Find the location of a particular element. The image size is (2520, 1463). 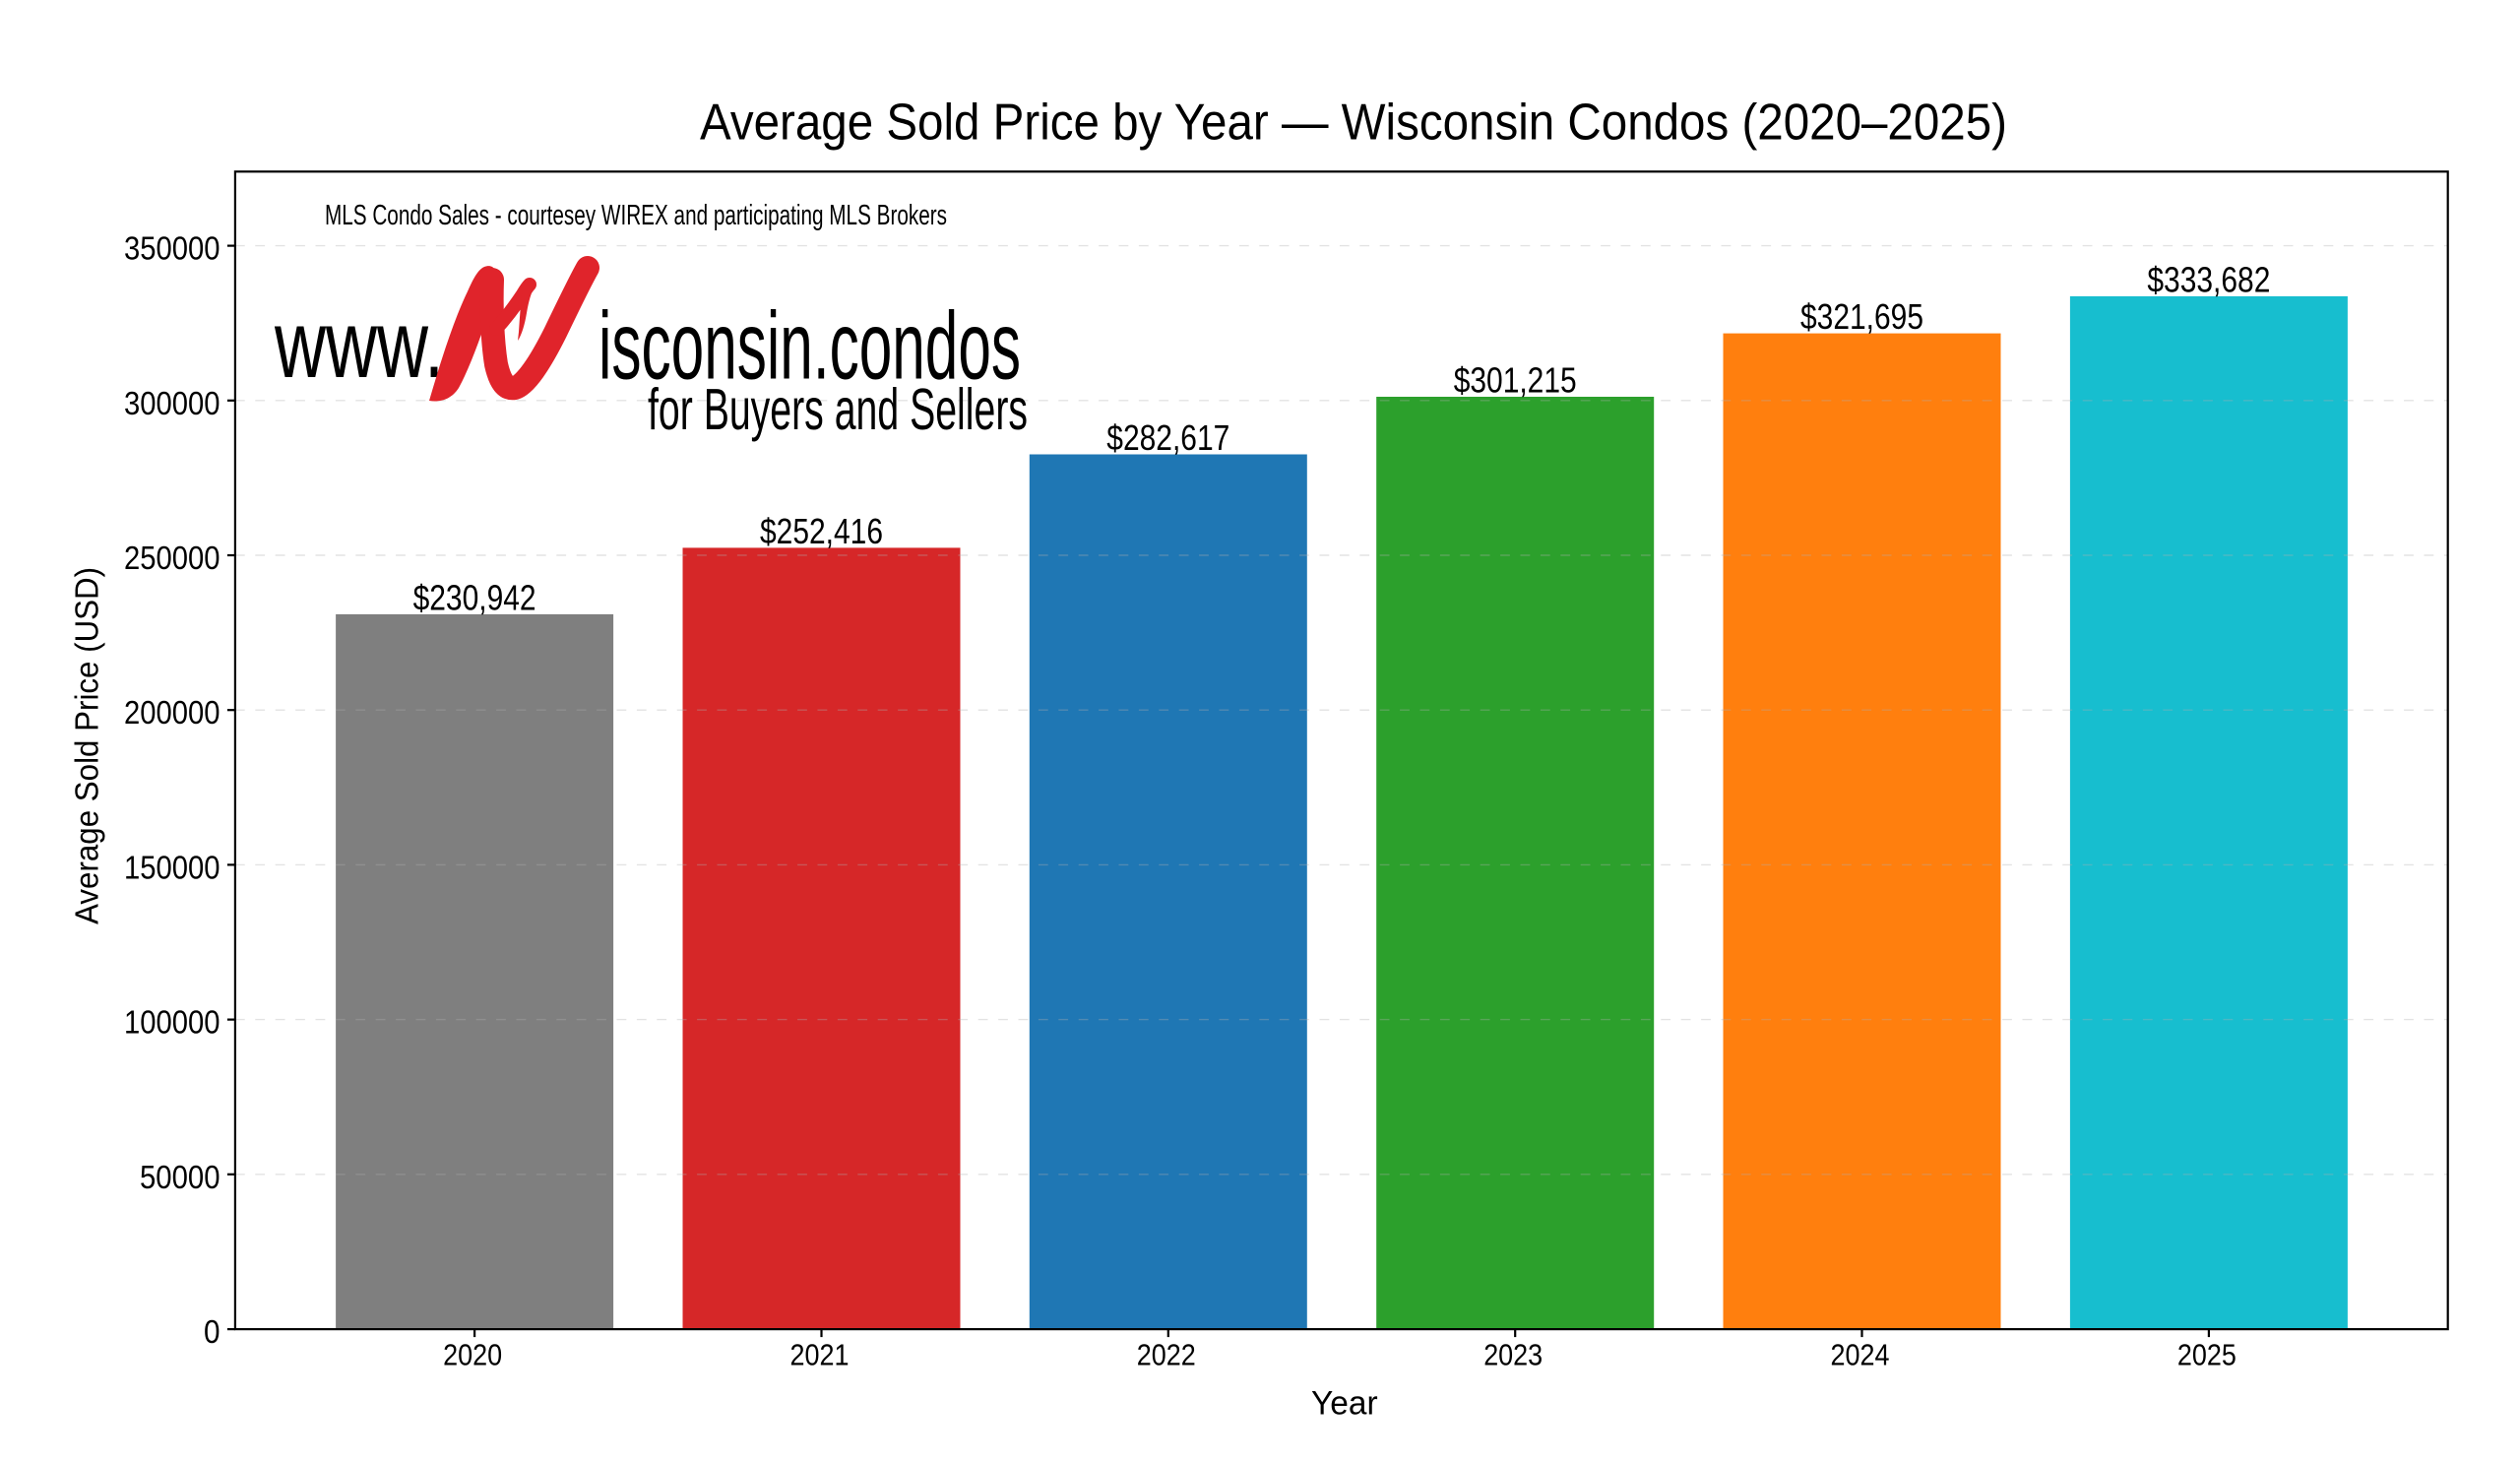

svg-text: $252,416 is located at coordinates (821, 531).